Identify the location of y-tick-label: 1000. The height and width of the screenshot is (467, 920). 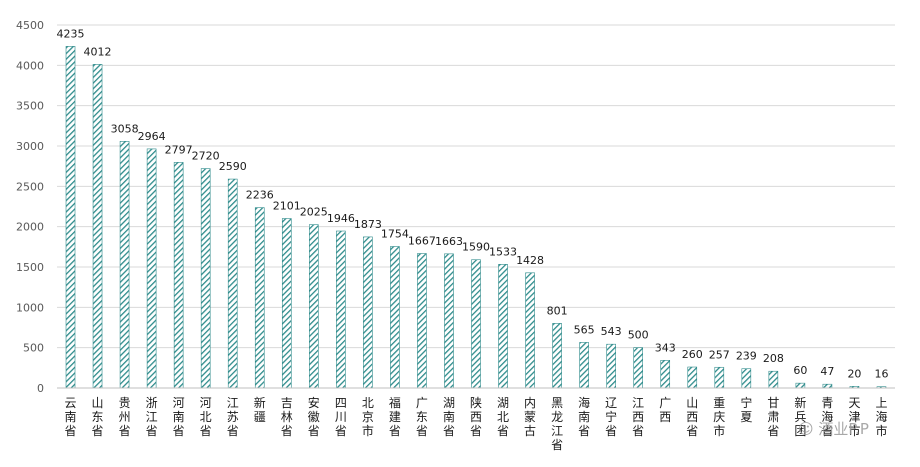
(30, 307).